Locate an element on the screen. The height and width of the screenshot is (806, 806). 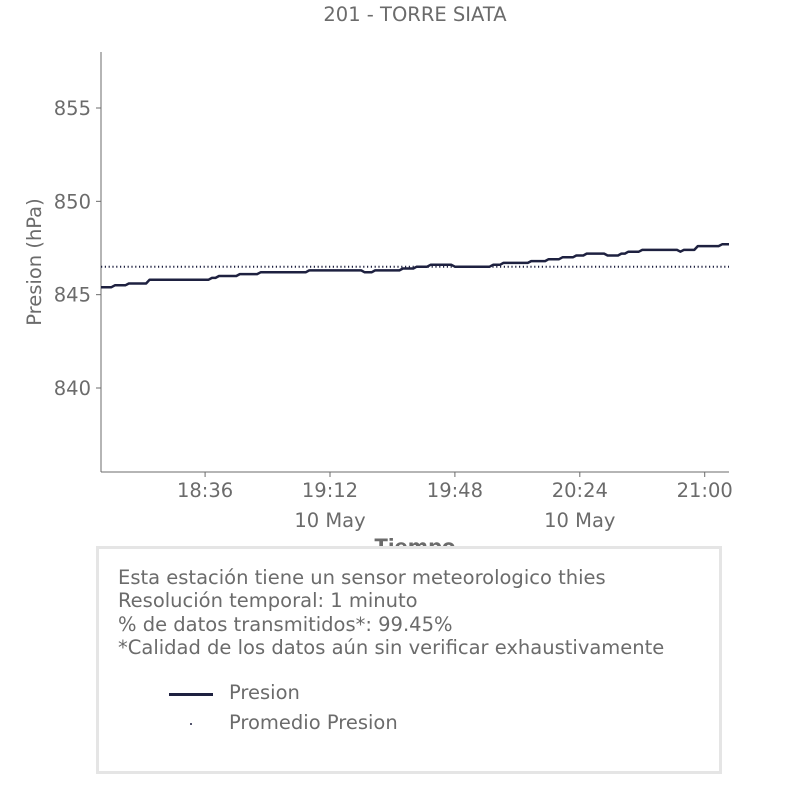
x-axis-ticks: 18:36 19:12 10 May 19:48 20:24 10 May 21:00 is located at coordinates (455, 502).